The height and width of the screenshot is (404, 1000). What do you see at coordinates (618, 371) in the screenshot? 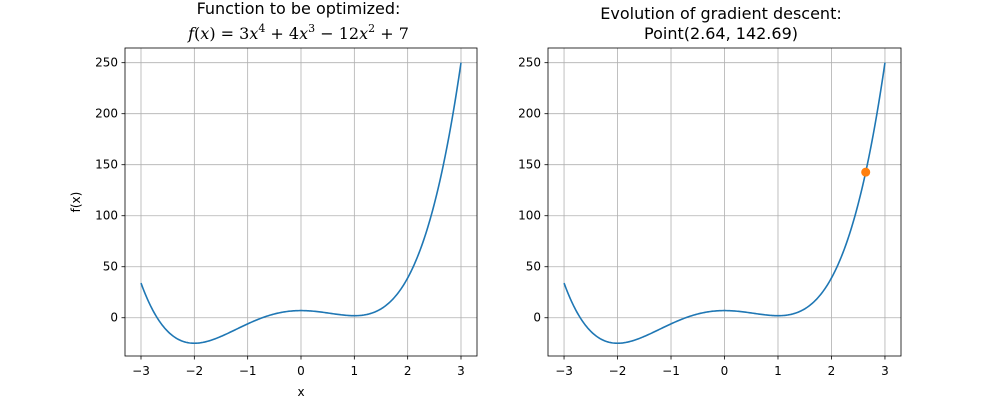
I see `right-chart-xtick-label-1: −2` at bounding box center [618, 371].